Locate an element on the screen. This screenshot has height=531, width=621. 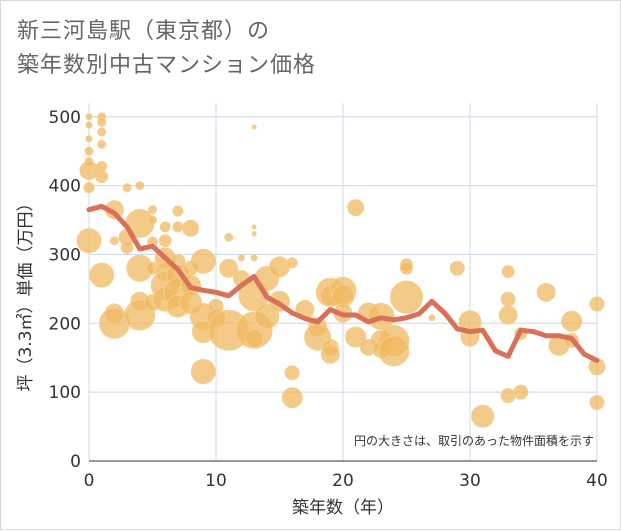
y-axis-title: 坪（3.3㎡）単価（万円） is located at coordinates (26, 292).